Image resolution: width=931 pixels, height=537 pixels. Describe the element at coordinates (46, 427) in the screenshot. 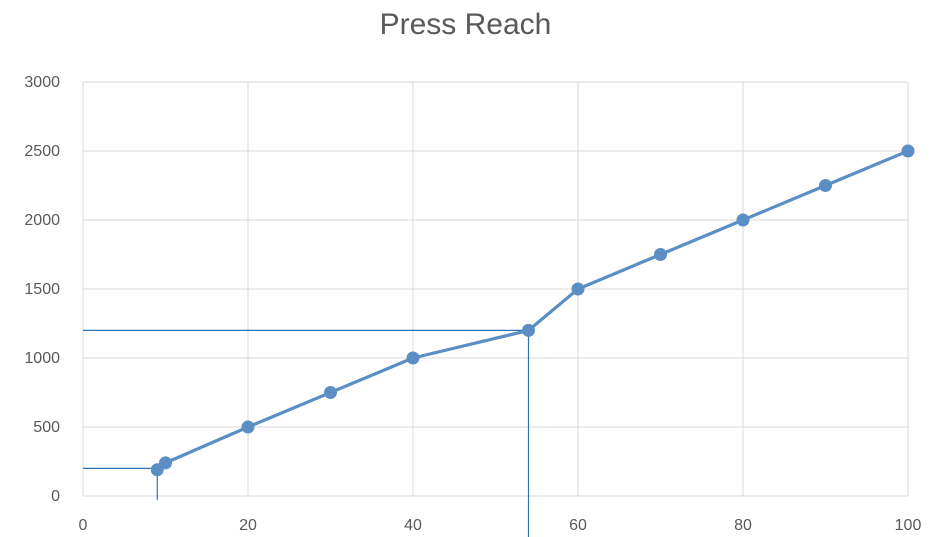

I see `y-tick-label: 500` at that location.